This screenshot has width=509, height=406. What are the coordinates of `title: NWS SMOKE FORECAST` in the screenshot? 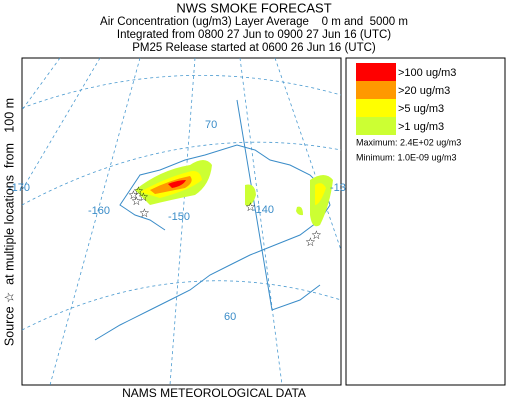 It's located at (253, 7).